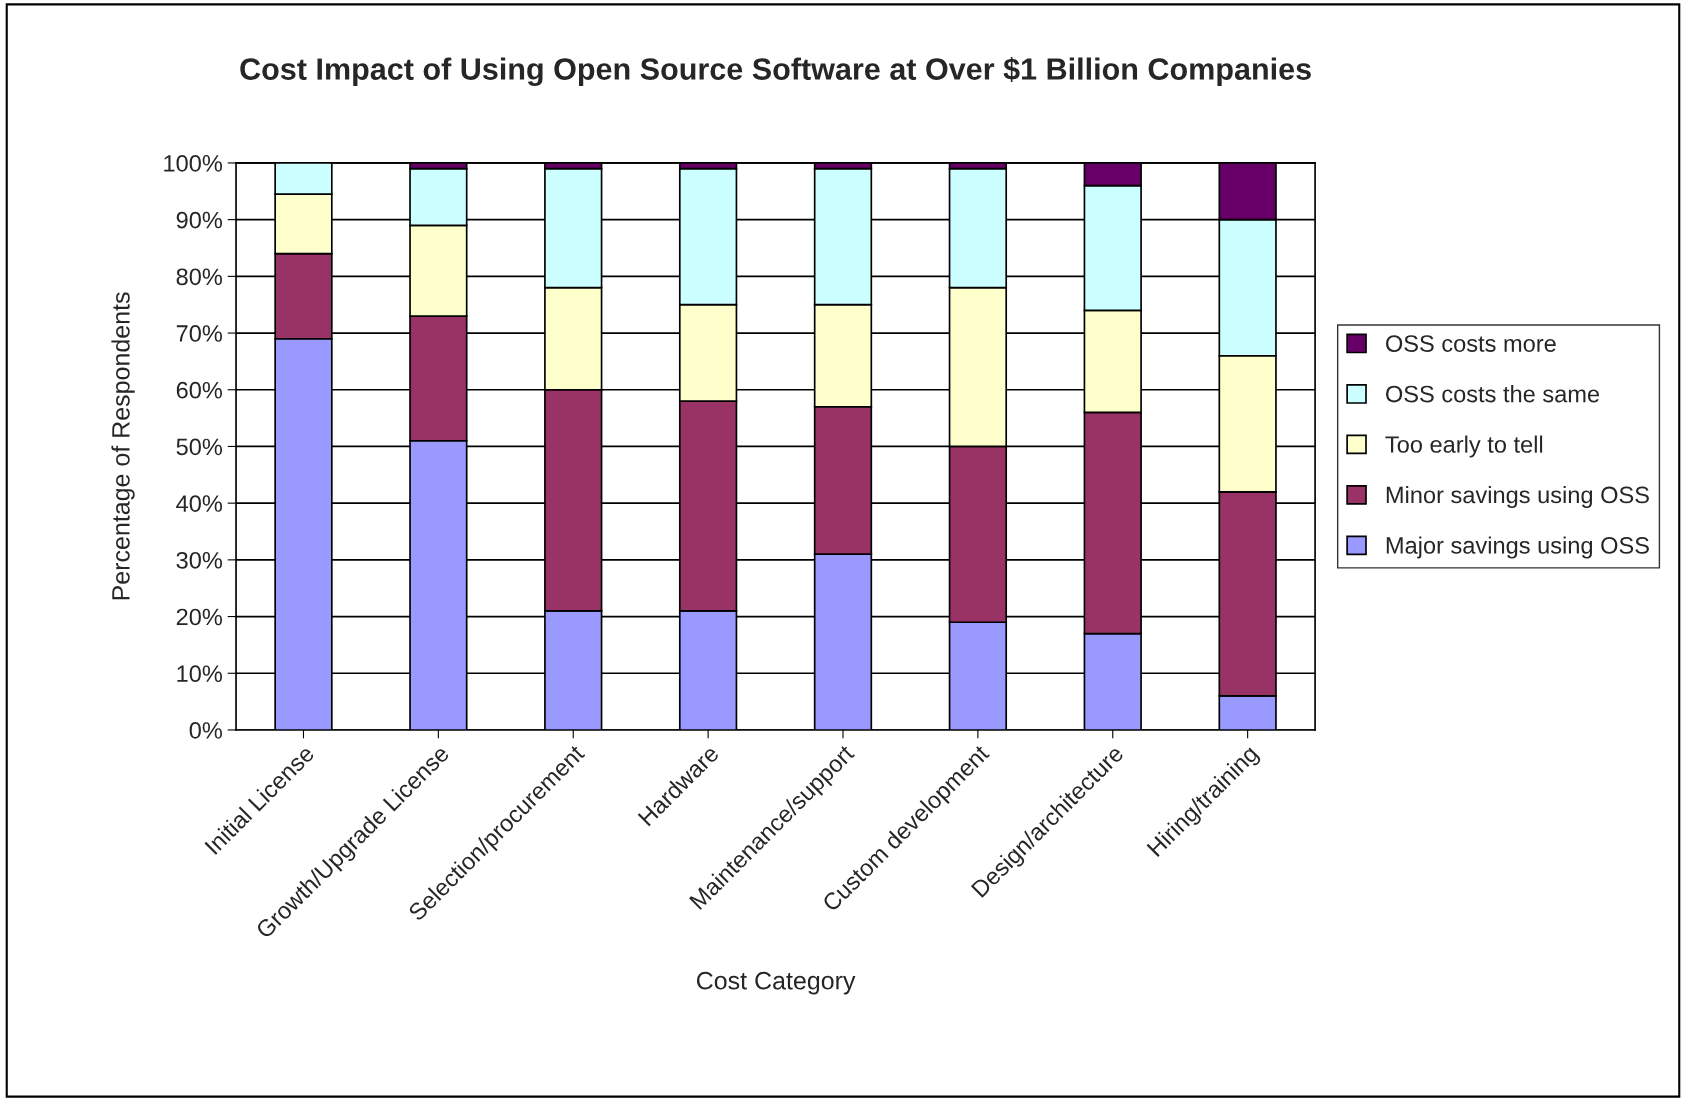 The width and height of the screenshot is (1686, 1101). I want to click on y-tick-label: 50%, so click(199, 447).